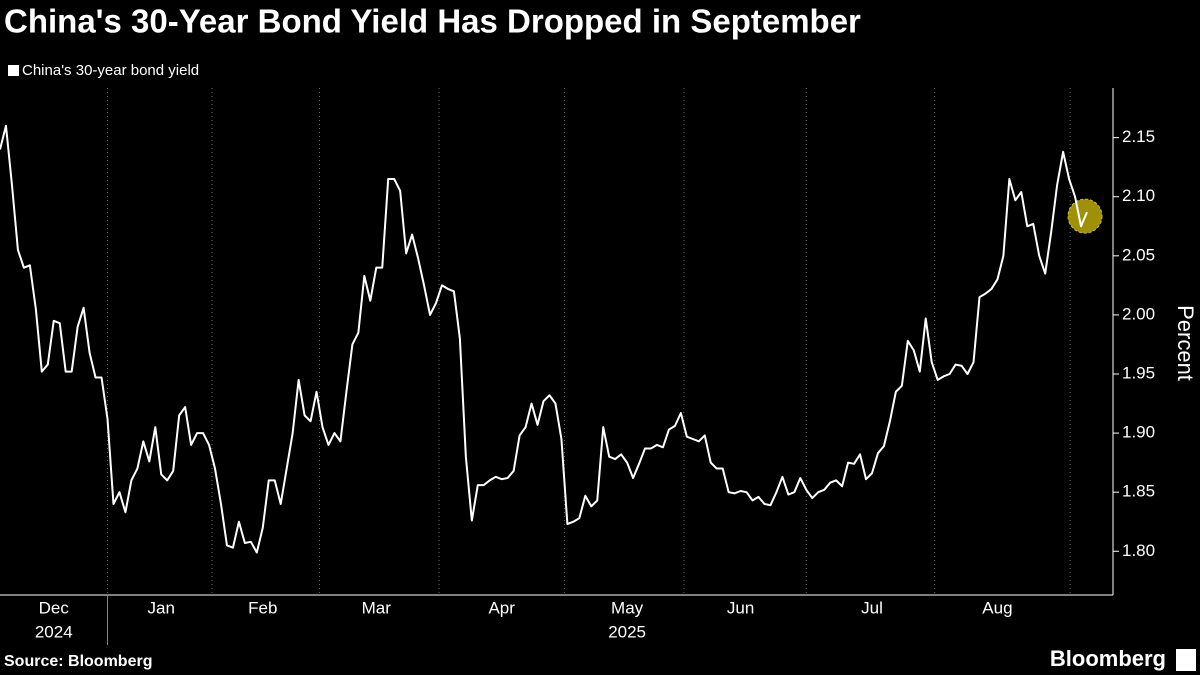 This screenshot has width=1200, height=675. Describe the element at coordinates (1138, 136) in the screenshot. I see `y-tick-label: 2.15` at that location.